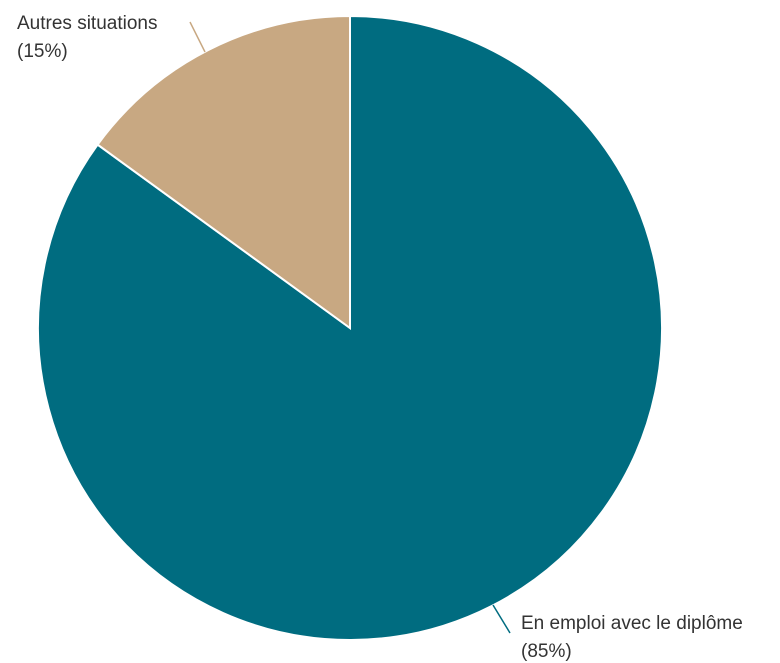 The height and width of the screenshot is (663, 780). Describe the element at coordinates (87, 23) in the screenshot. I see `slice-label-autres-situations: Autres situations` at that location.